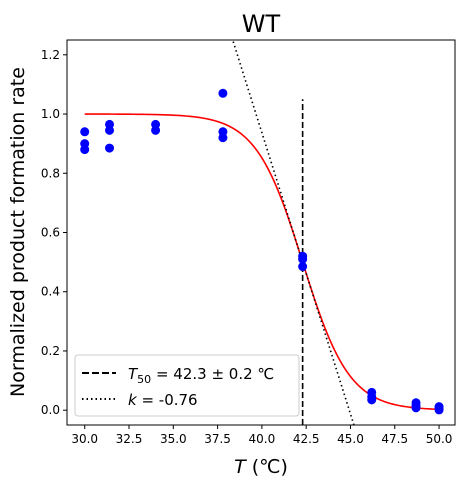 The width and height of the screenshot is (464, 487). What do you see at coordinates (50, 173) in the screenshot?
I see `y-tick-label: 0.8` at bounding box center [50, 173].